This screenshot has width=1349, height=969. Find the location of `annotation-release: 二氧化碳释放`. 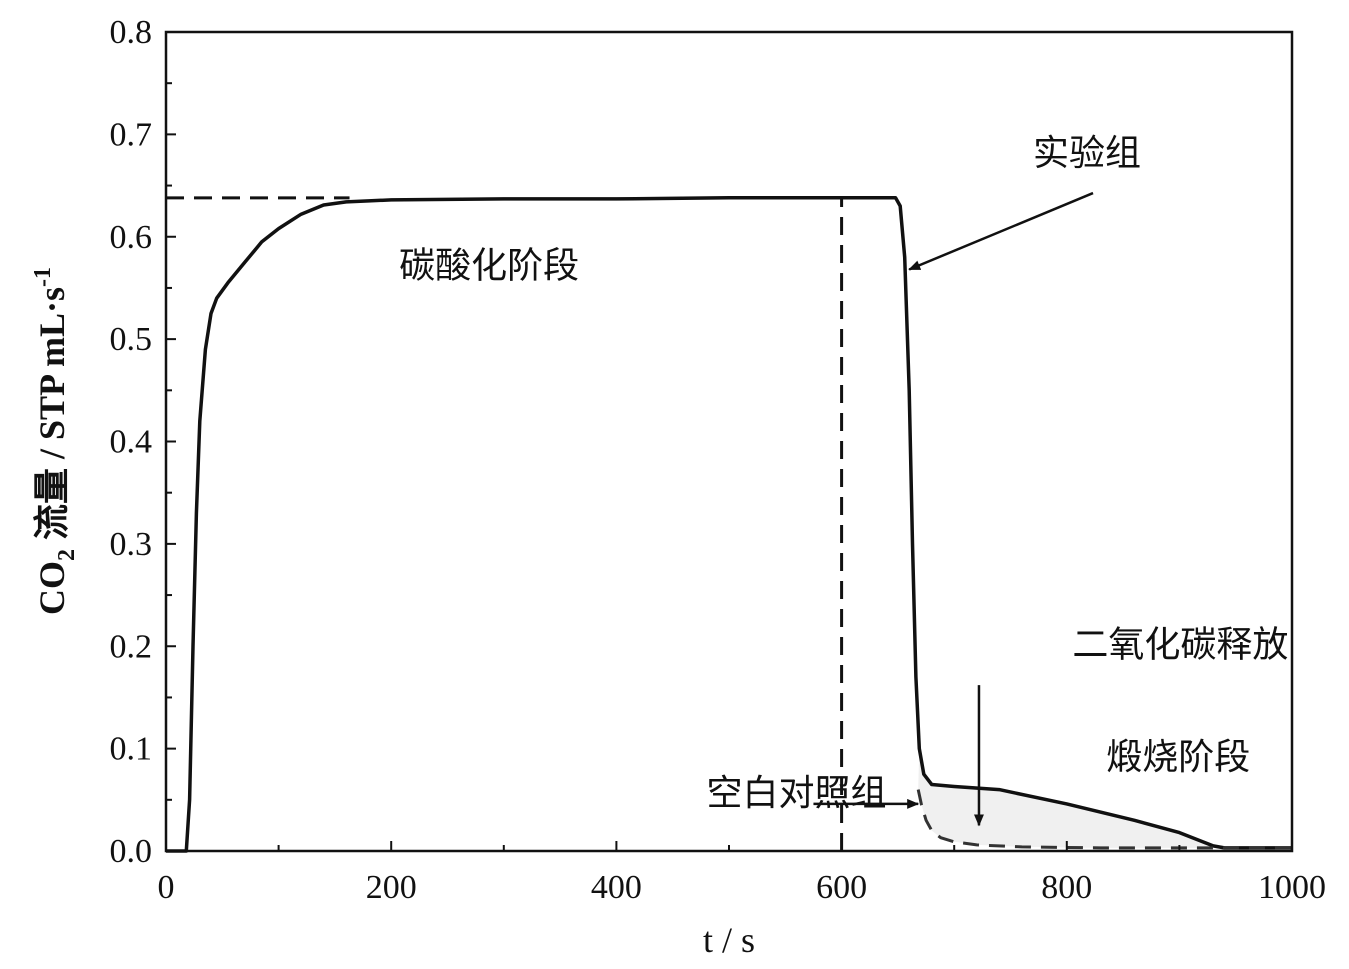

annotation-release: 二氧化碳释放 is located at coordinates (1180, 644).